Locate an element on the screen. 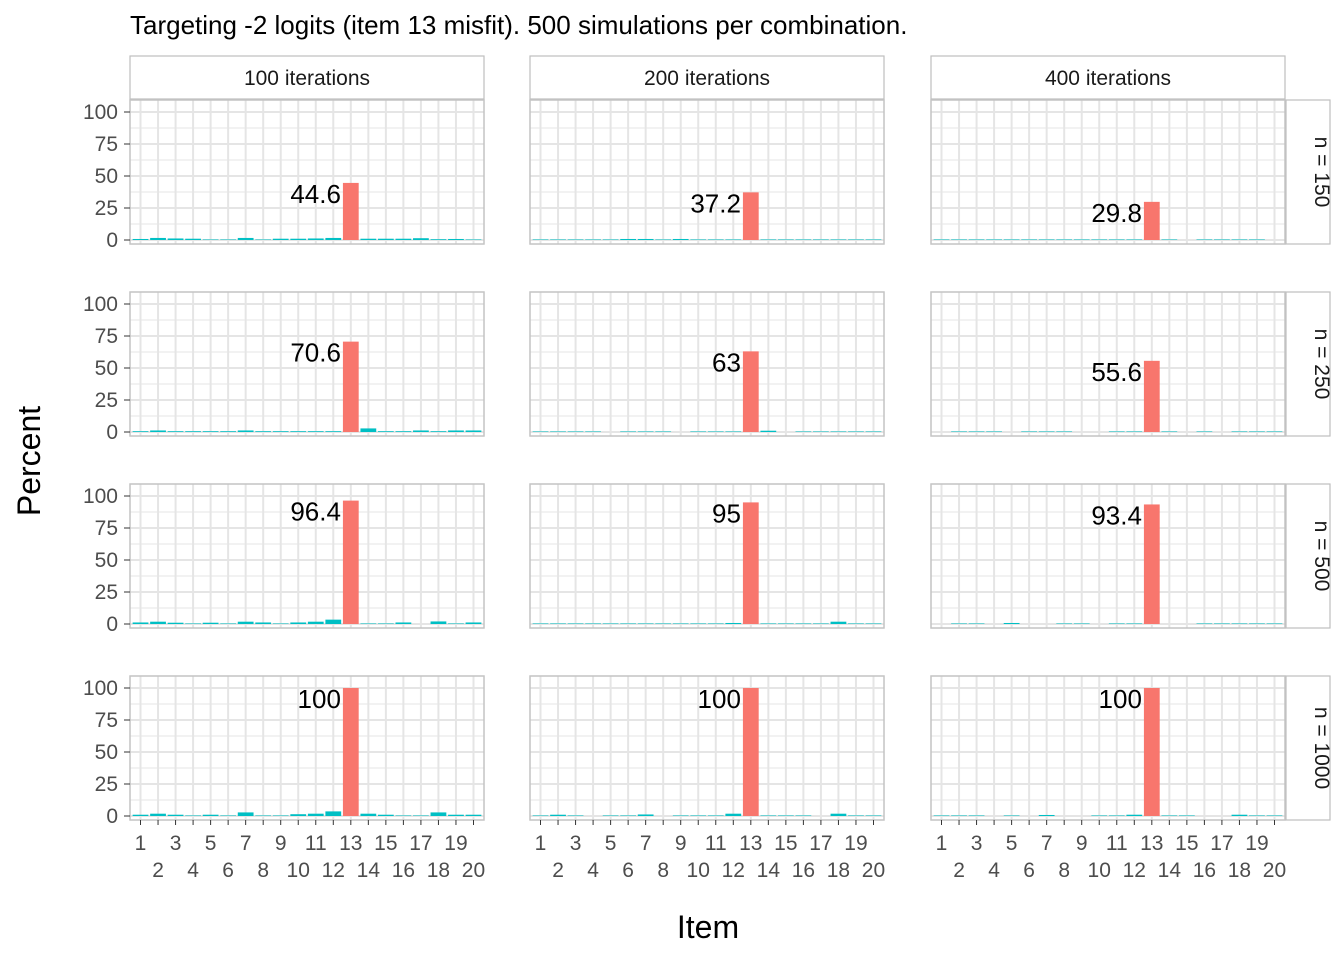  x-tick-label: 8 is located at coordinates (263, 870).